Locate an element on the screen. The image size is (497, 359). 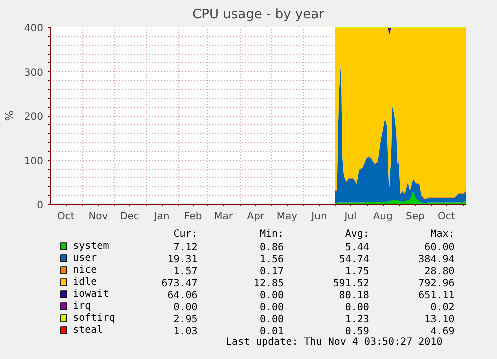
text: Avg: is located at coordinates (357, 234).